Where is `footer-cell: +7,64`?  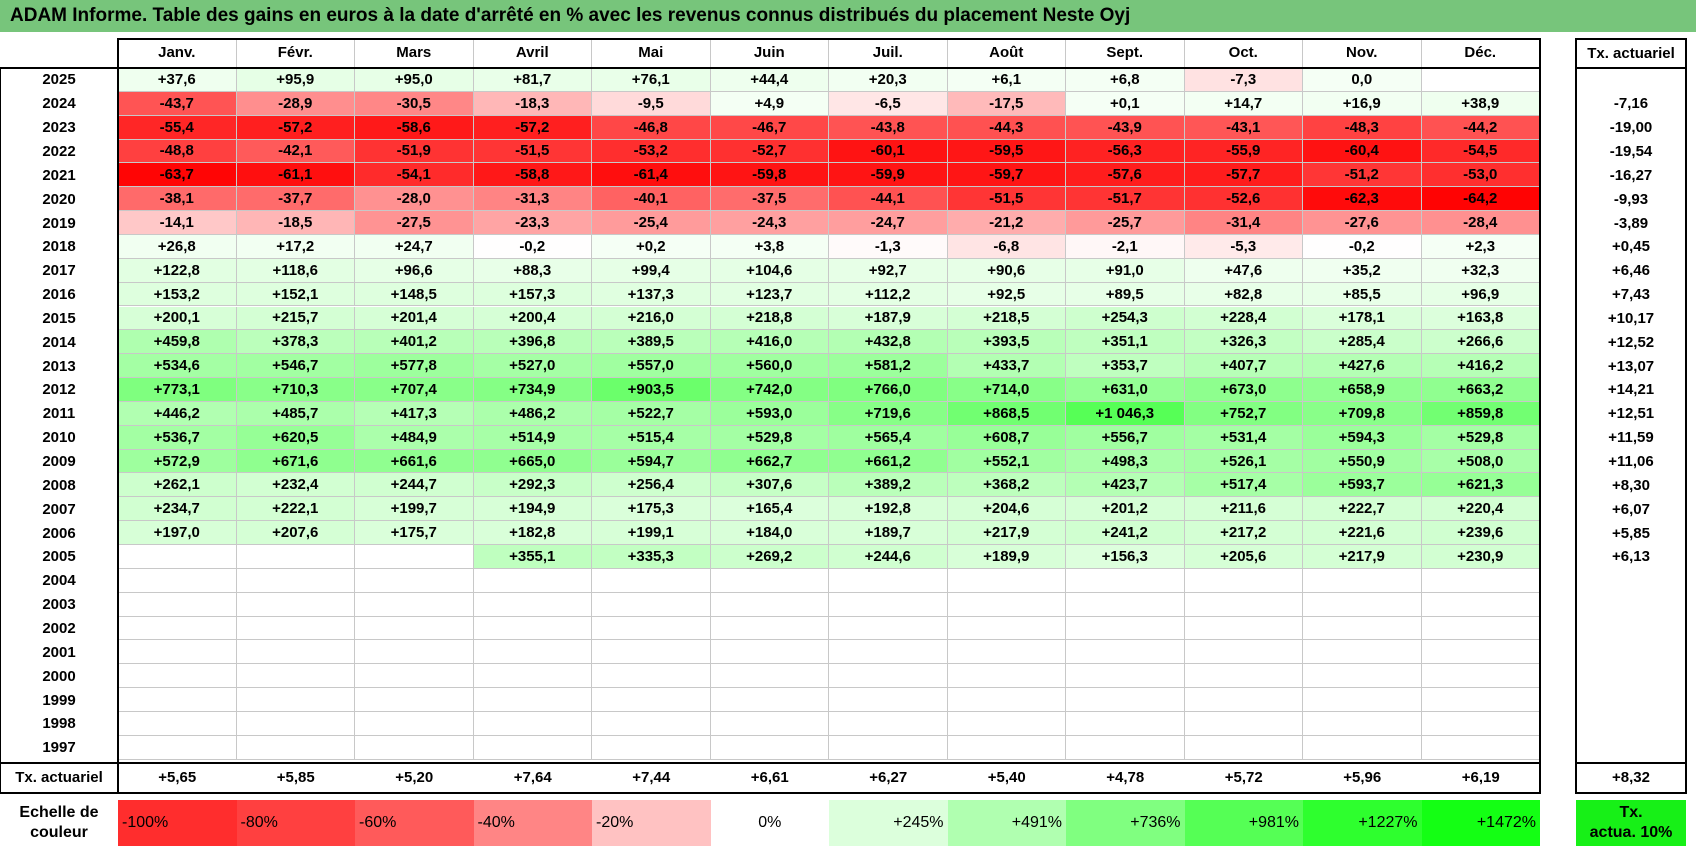 footer-cell: +7,64 is located at coordinates (532, 778).